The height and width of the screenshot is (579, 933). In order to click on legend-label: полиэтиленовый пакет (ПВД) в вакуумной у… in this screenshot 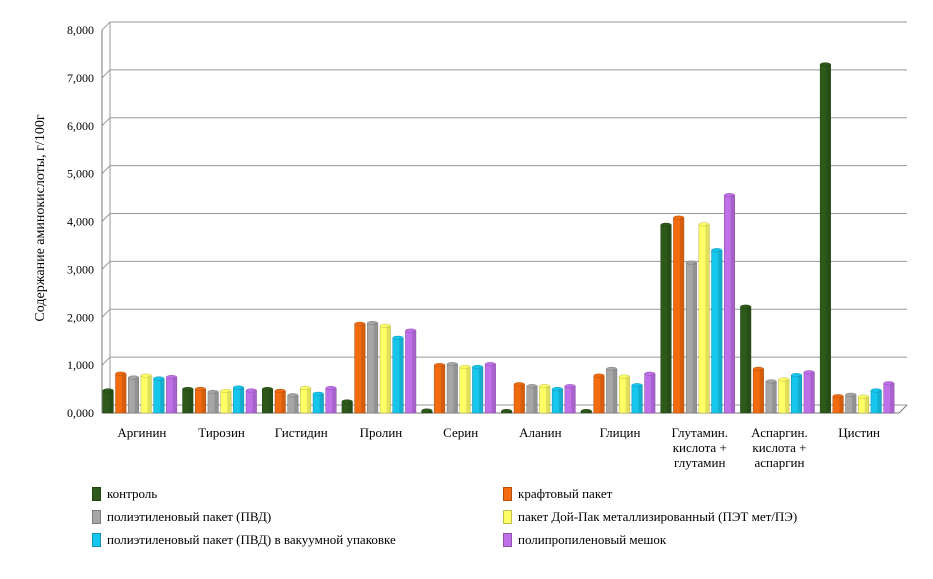, I will do `click(251, 539)`.